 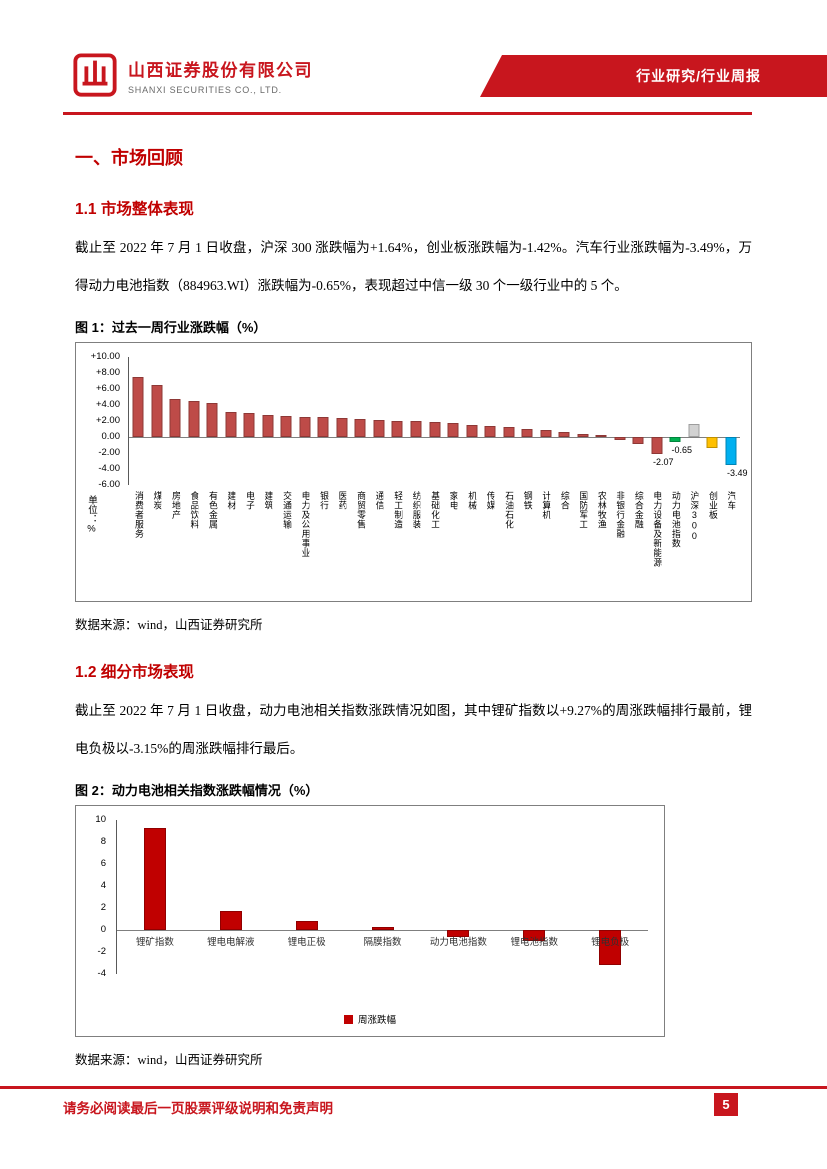 I want to click on y-tick-label: -4.00, so click(x=109, y=468).